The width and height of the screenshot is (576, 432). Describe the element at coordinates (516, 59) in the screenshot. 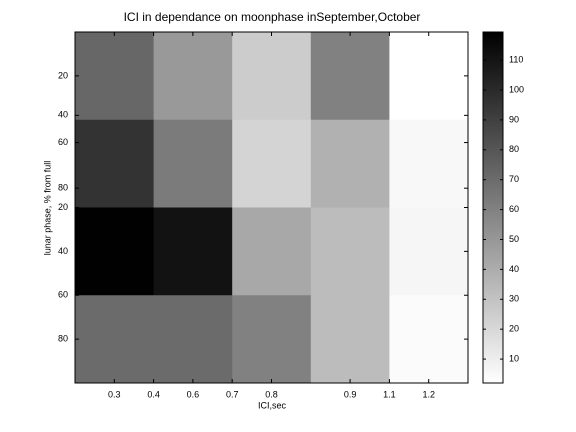

I see `colorbar-tick-label: 110` at that location.